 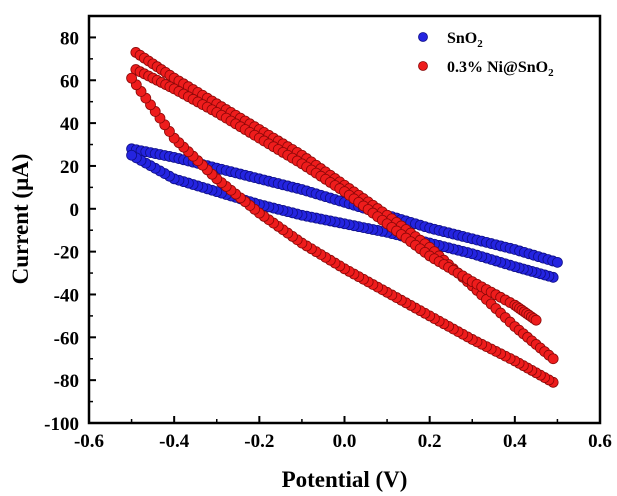 What do you see at coordinates (69, 38) in the screenshot?
I see `y-tick-label: 80` at bounding box center [69, 38].